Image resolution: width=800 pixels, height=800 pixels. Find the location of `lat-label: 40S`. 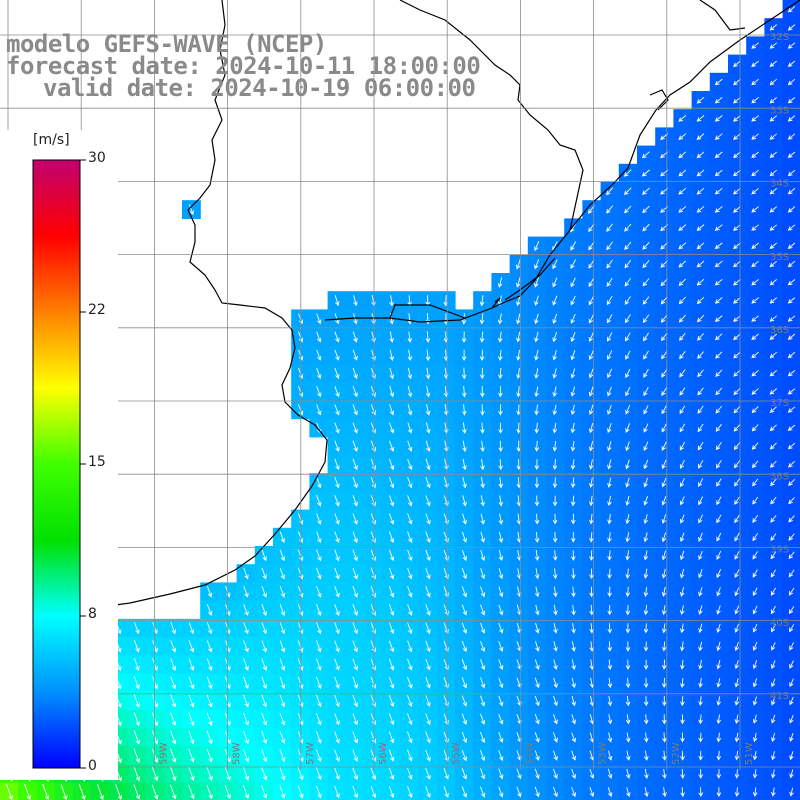

lat-label: 40S is located at coordinates (779, 623).